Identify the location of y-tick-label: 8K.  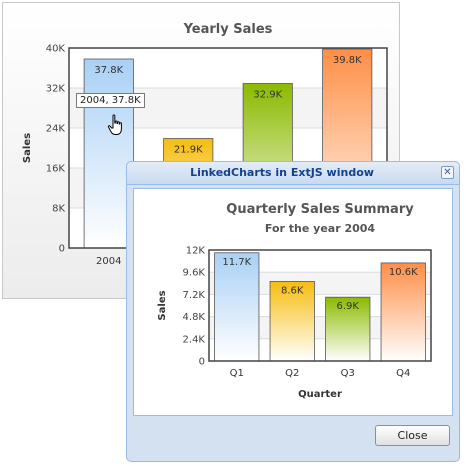
(58, 209).